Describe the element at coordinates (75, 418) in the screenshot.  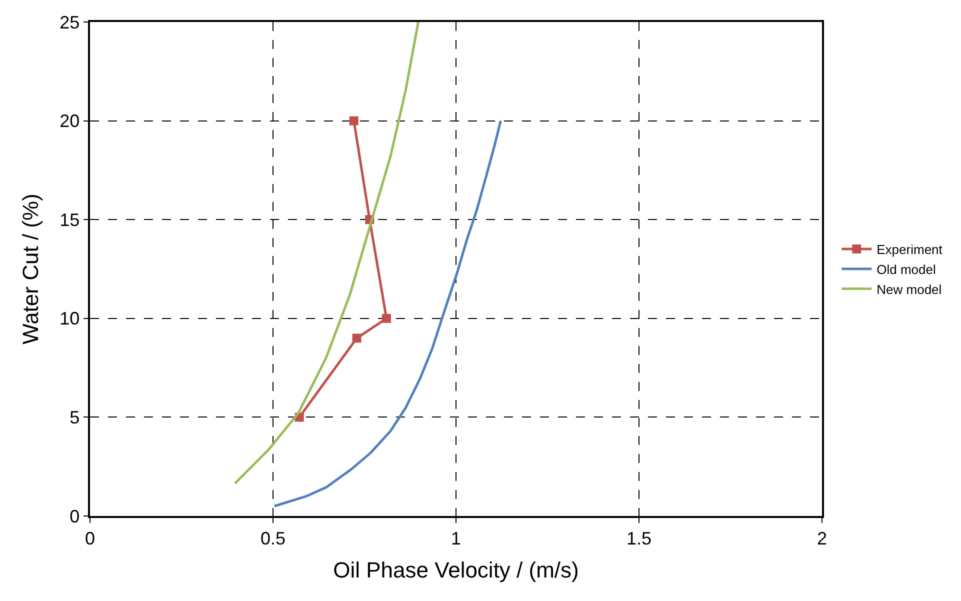
I see `y-tick-label: 5` at that location.